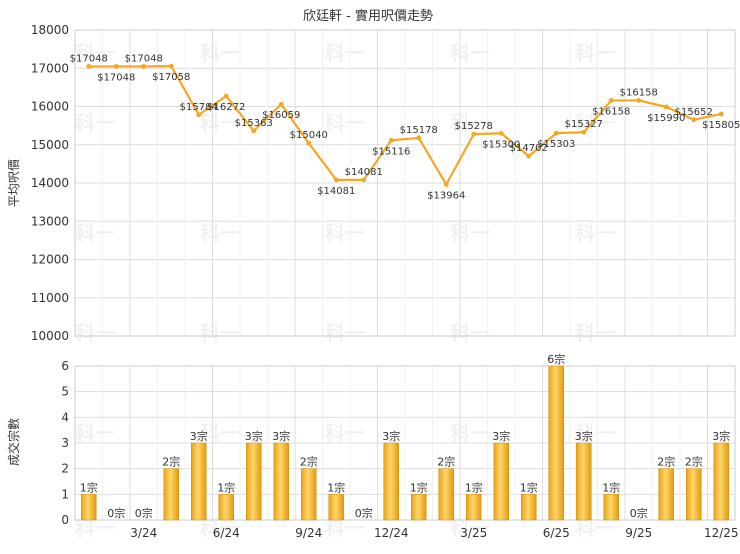  Describe the element at coordinates (556, 144) in the screenshot. I see `price-data-label: $15303` at that location.